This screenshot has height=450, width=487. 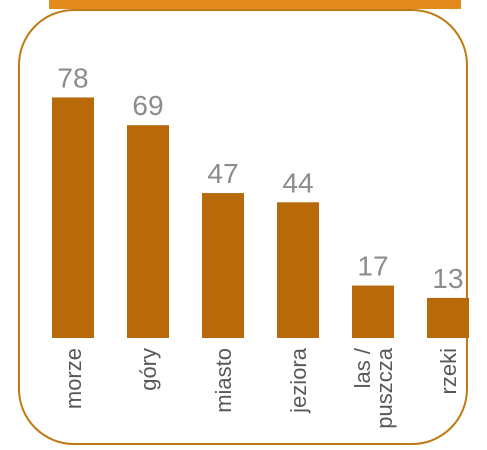 I want to click on data-label: 17, so click(x=372, y=266).